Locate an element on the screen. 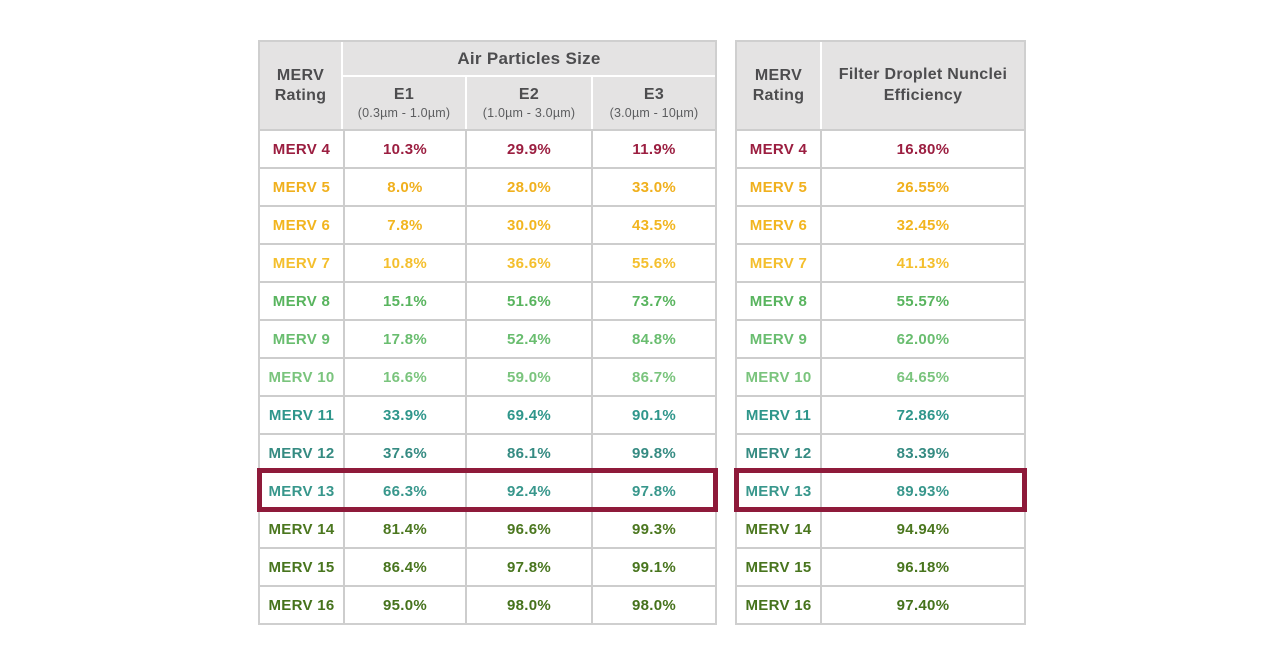 This screenshot has width=1284, height=664. value-cell: 52.4% is located at coordinates (528, 339).